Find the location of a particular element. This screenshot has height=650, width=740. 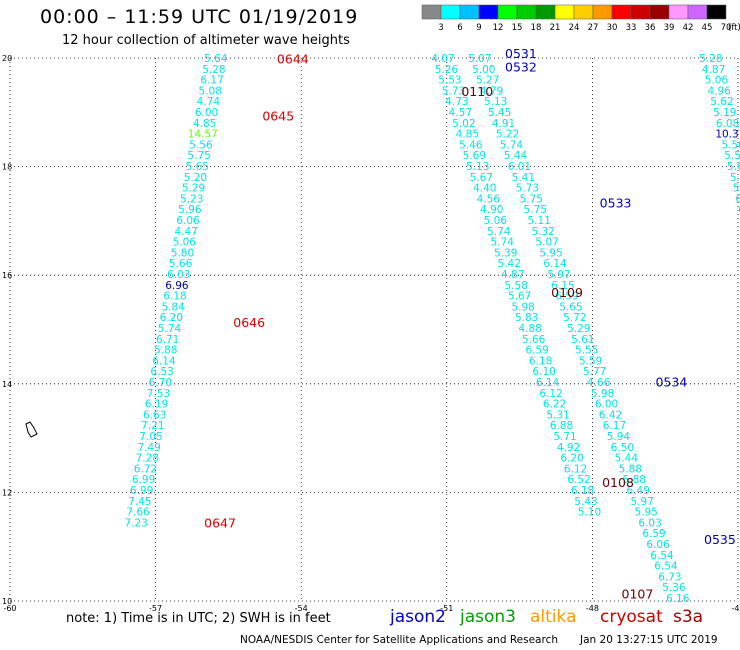

wave-height-point: 4.96 is located at coordinates (719, 91).